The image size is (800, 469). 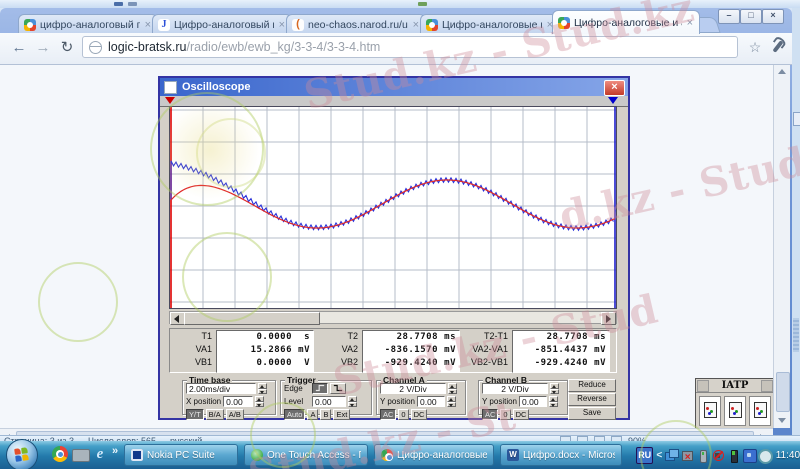 What do you see at coordinates (313, 414) in the screenshot?
I see `trigger-a-button: A` at bounding box center [313, 414].